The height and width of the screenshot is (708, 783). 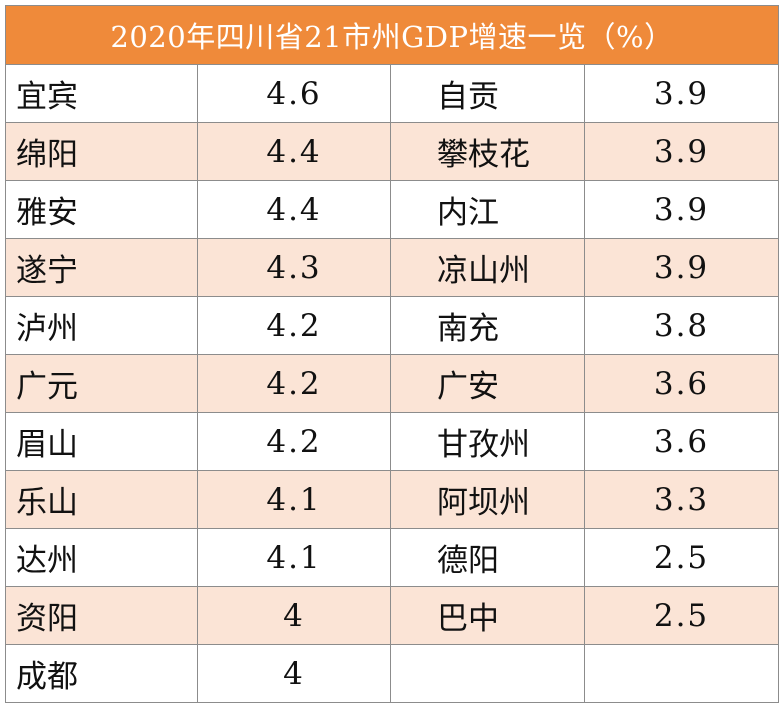 I want to click on city-name-cell: 广元, so click(x=101, y=383).